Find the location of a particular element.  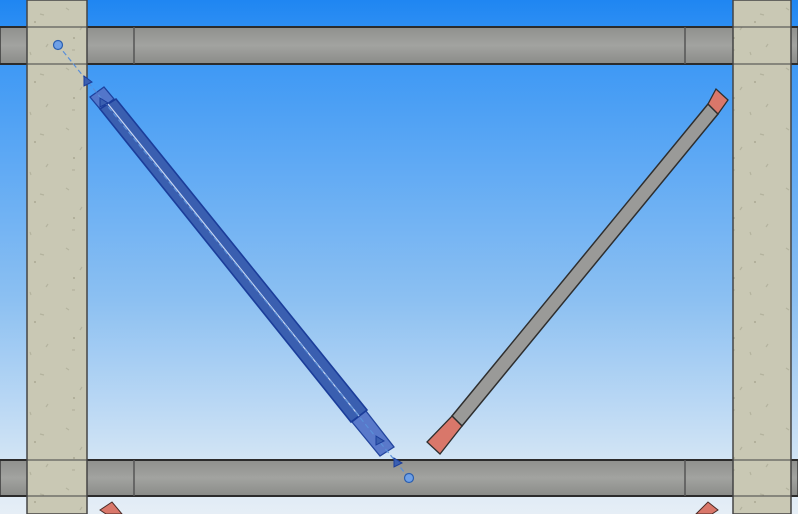

left-concrete-column is located at coordinates (57, 257).